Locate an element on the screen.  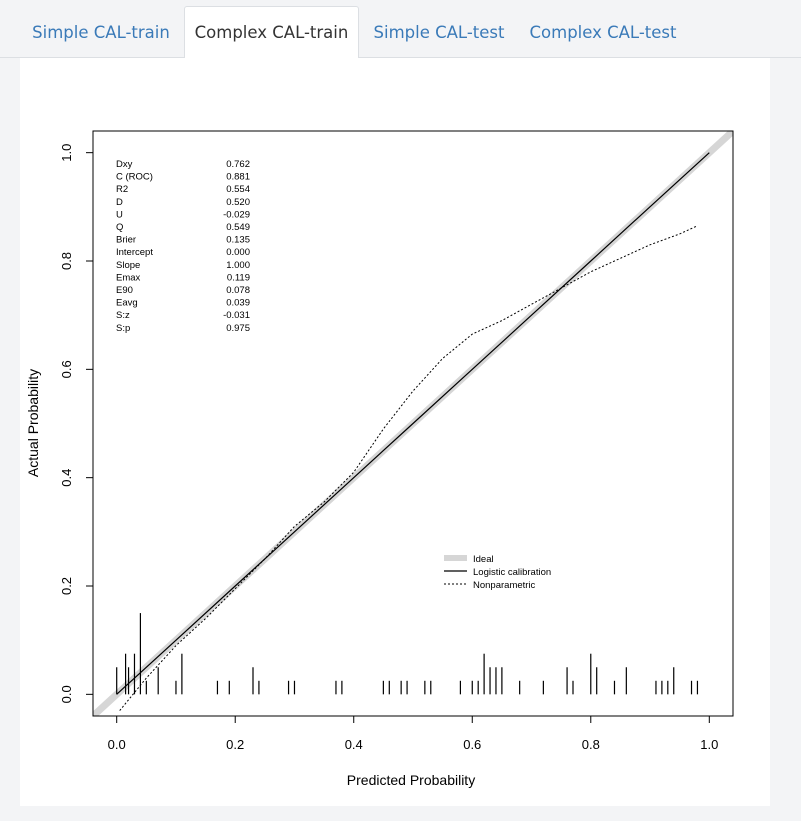
x-tick-label: 0.8 is located at coordinates (591, 744).